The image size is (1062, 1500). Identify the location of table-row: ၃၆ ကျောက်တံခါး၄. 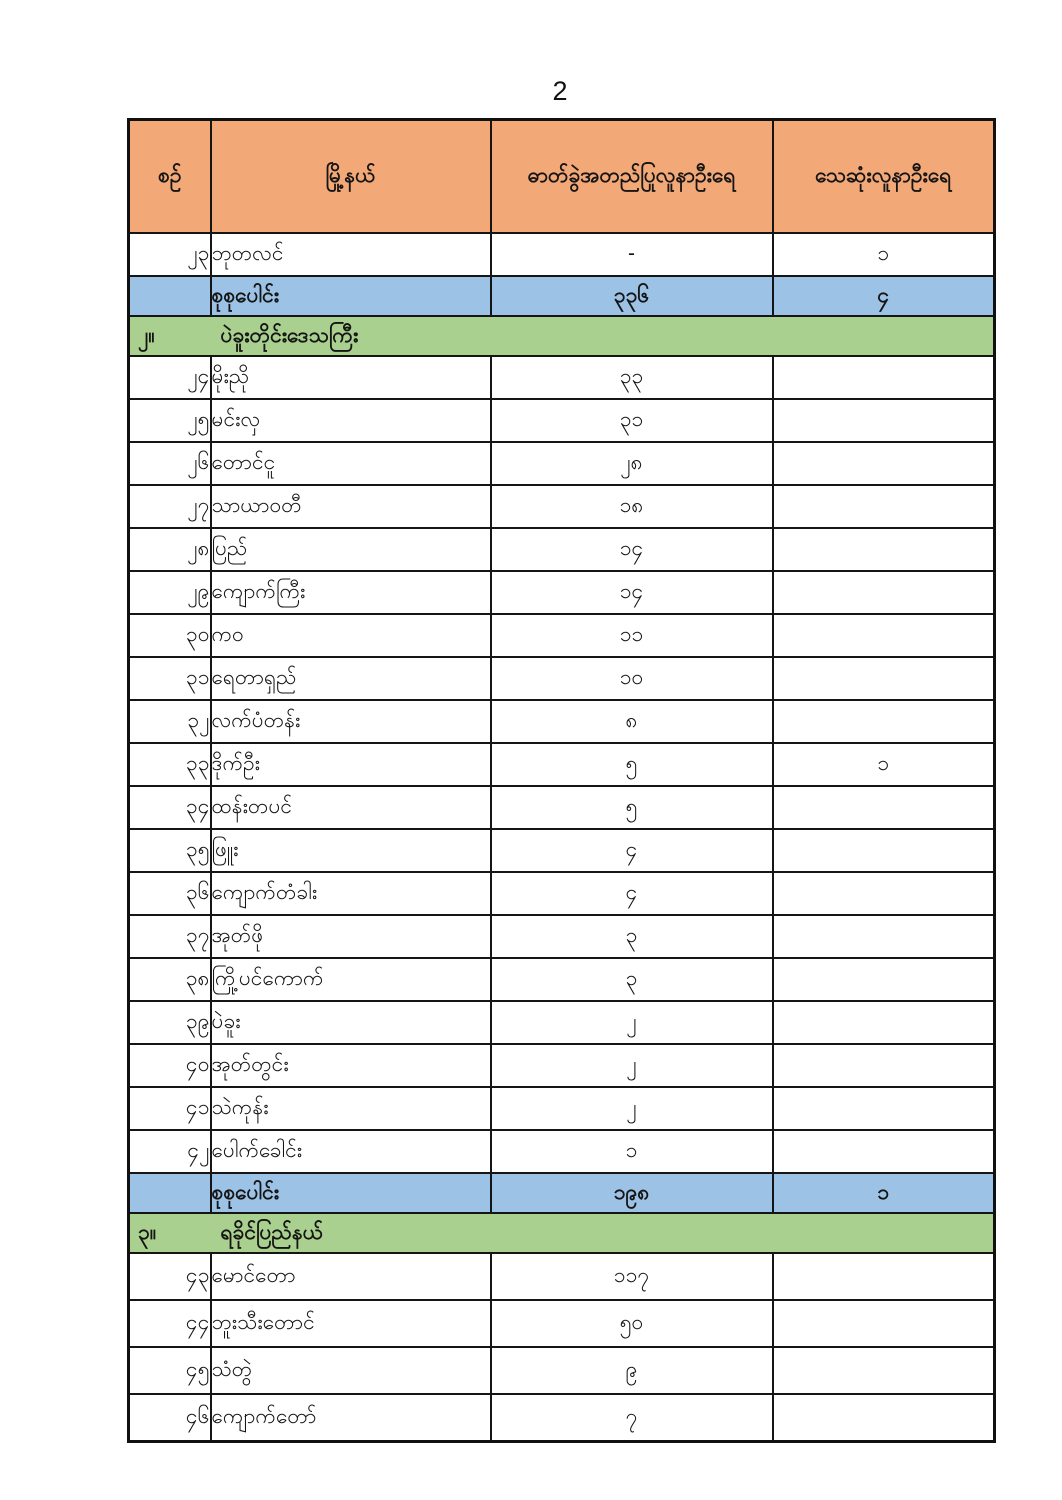
(561, 893).